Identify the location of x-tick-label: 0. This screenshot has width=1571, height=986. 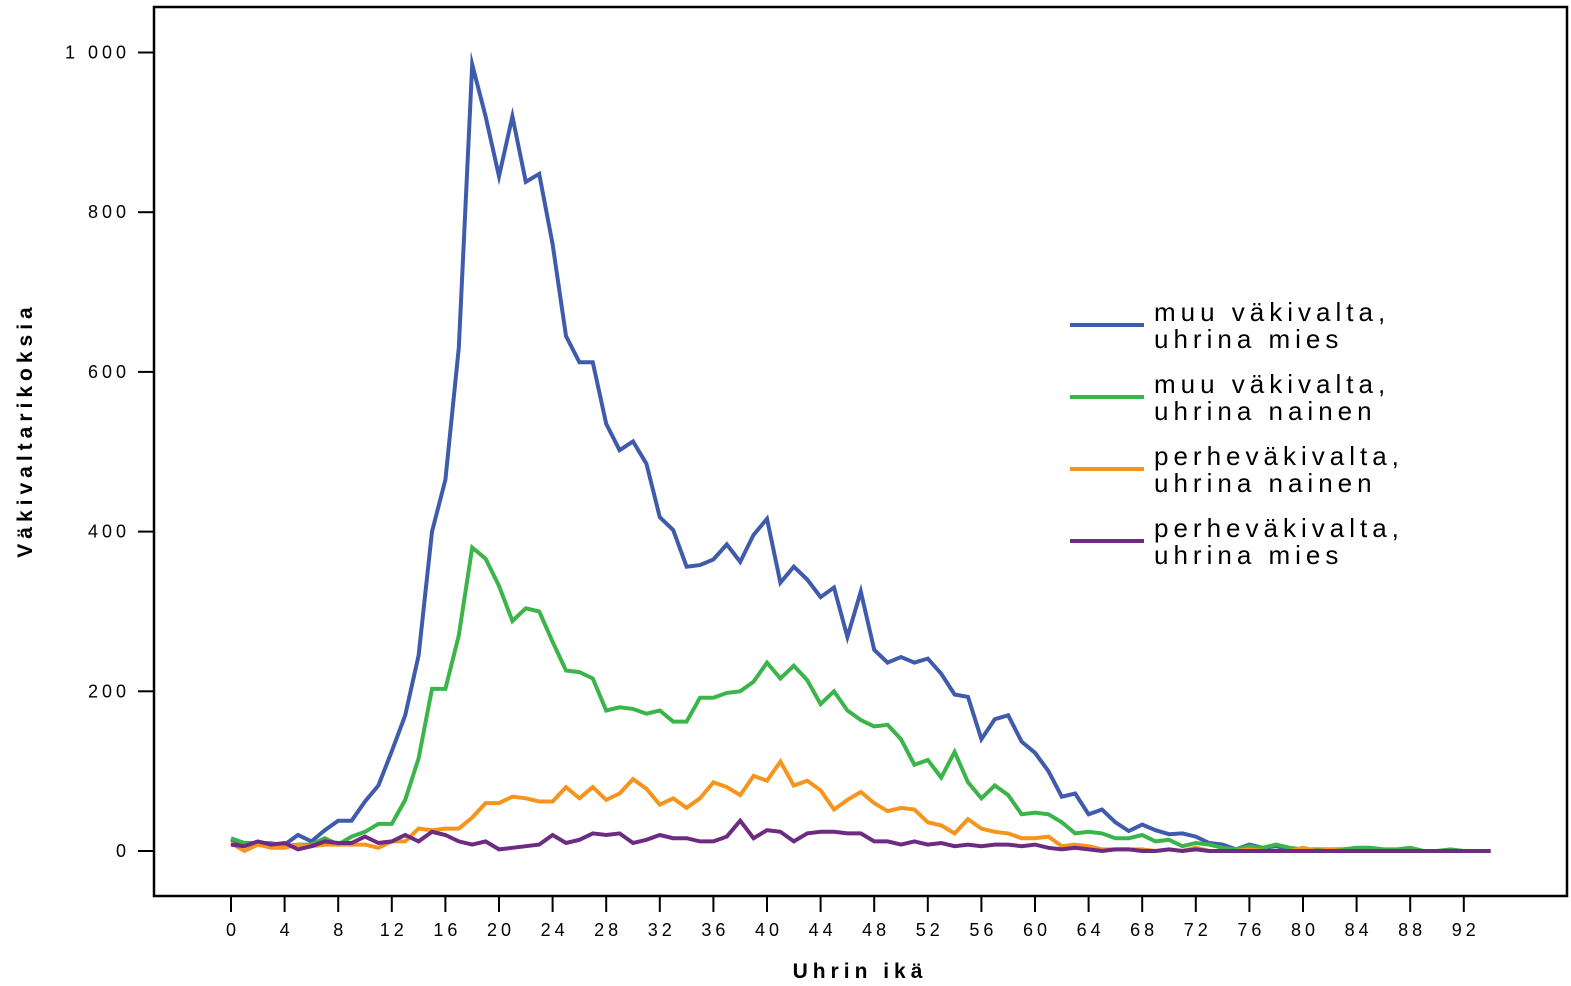
(233, 930).